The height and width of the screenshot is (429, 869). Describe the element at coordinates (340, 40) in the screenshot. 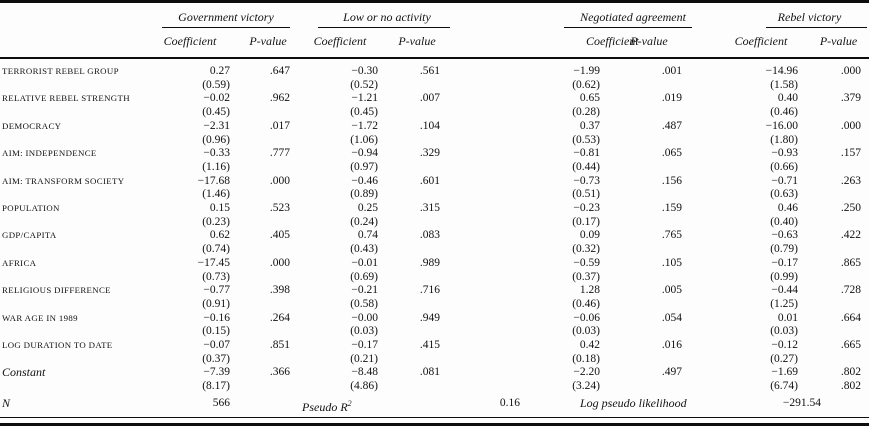

I see `column-header-coefficient: Coefficient` at that location.